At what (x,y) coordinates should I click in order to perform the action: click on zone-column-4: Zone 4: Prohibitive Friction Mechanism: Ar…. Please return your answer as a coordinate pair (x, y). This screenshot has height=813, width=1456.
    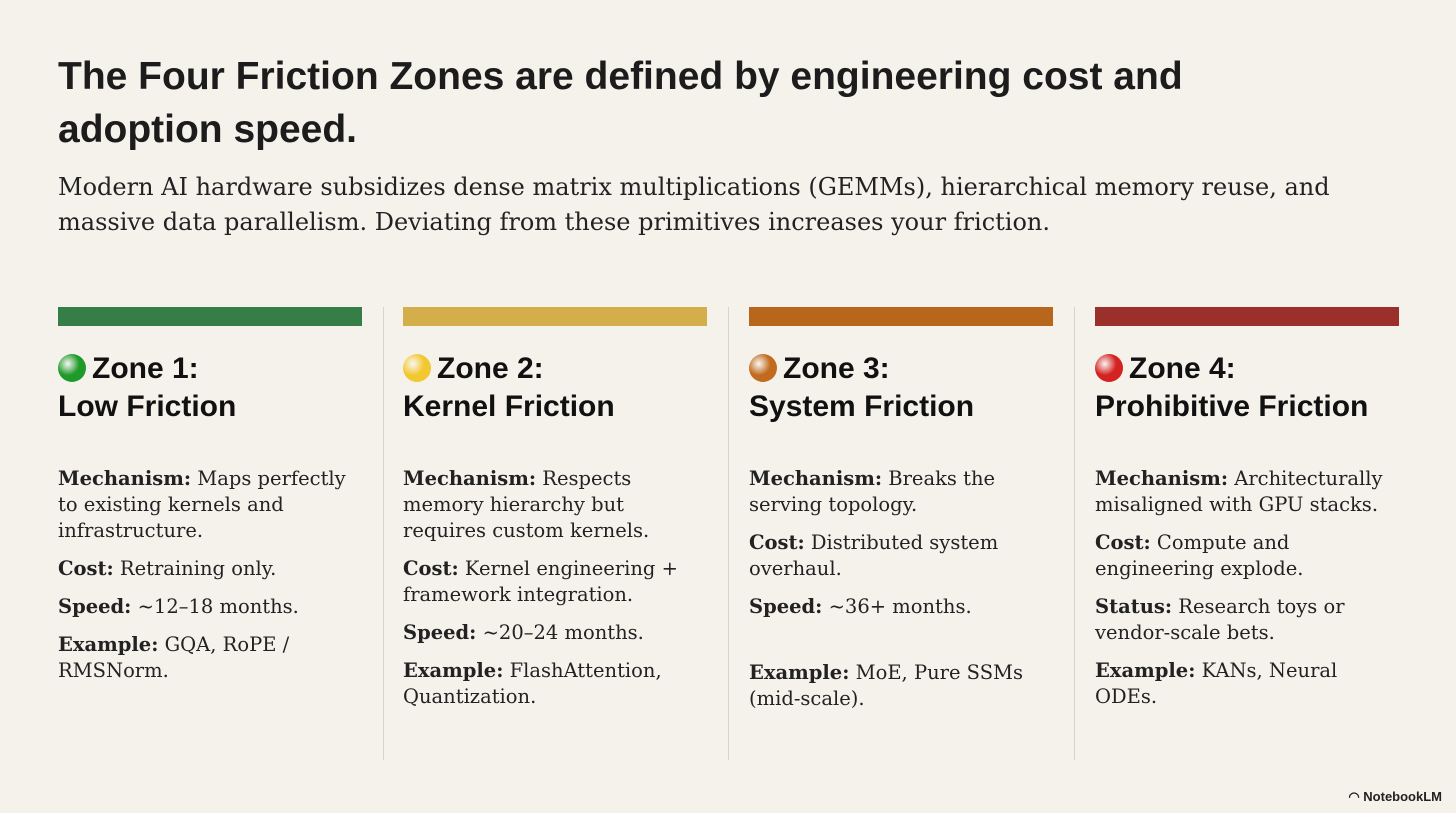
    Looking at the image, I should click on (1247, 514).